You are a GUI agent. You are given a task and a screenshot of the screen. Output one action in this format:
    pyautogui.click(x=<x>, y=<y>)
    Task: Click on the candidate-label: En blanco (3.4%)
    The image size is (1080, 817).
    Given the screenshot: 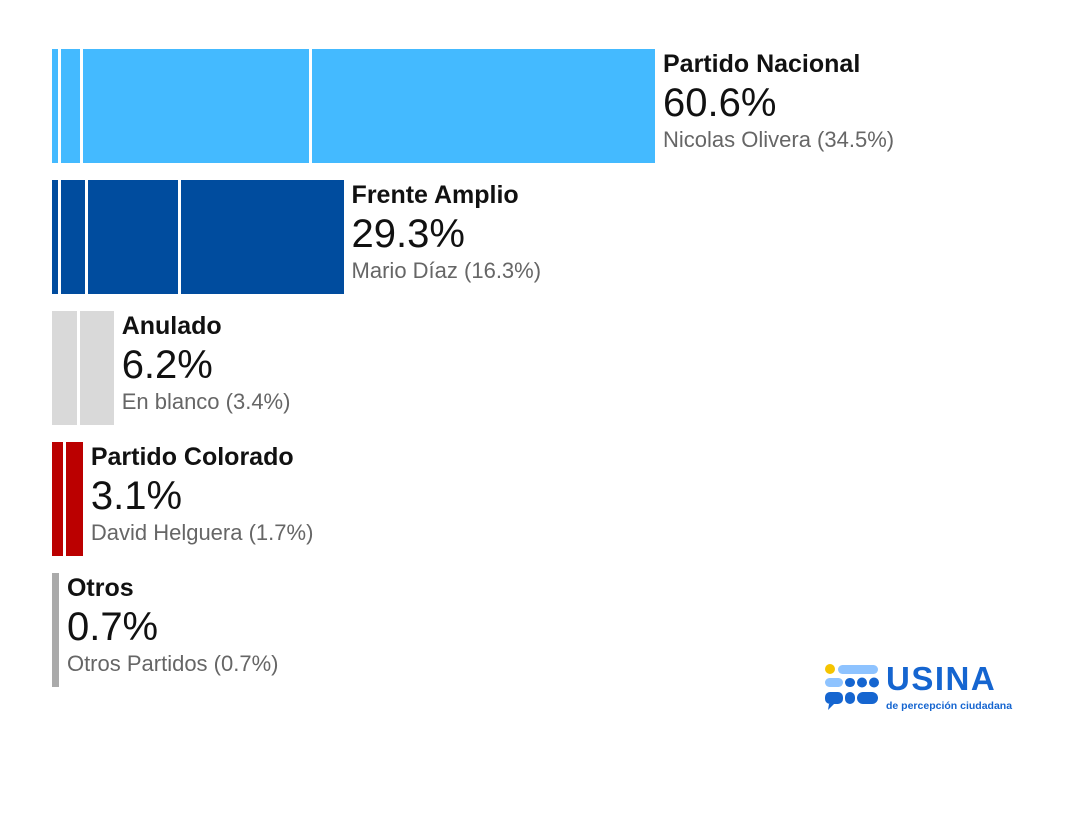 What is the action you would take?
    pyautogui.click(x=206, y=401)
    